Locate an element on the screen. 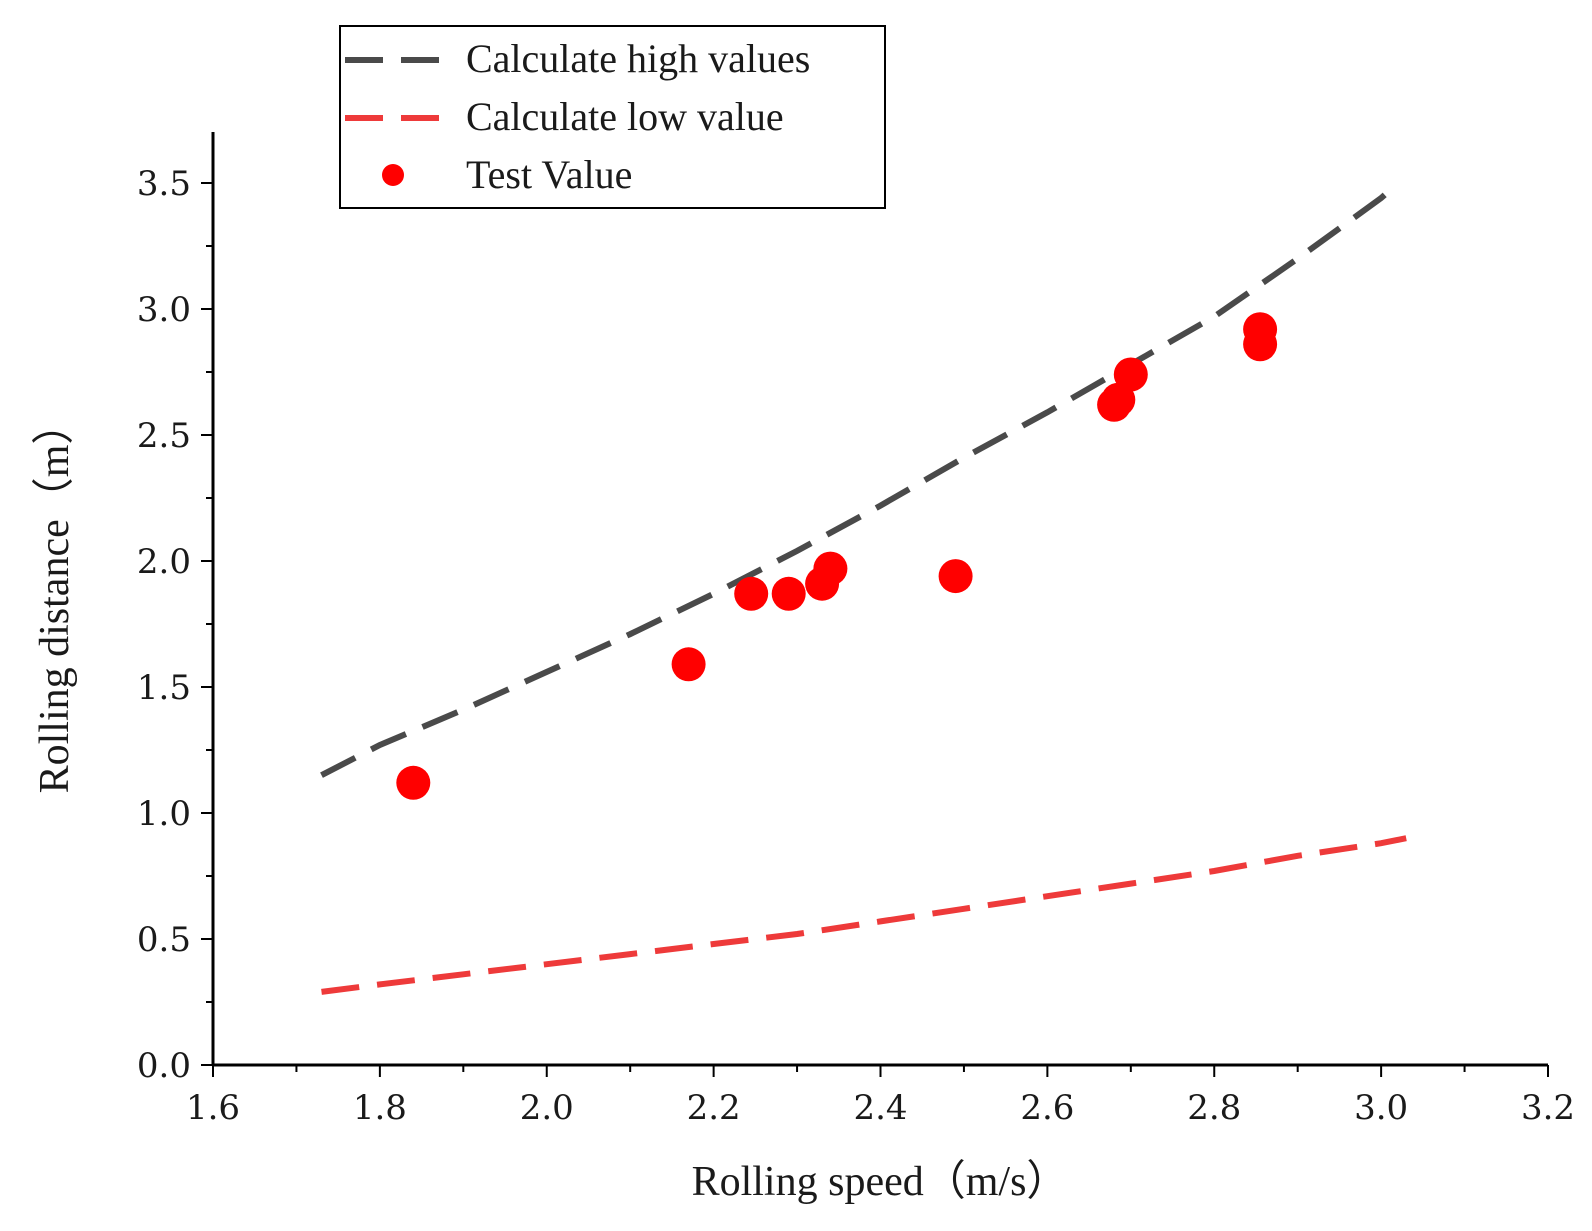 The width and height of the screenshot is (1592, 1231). x-tick-label: 2.2 is located at coordinates (714, 1108).